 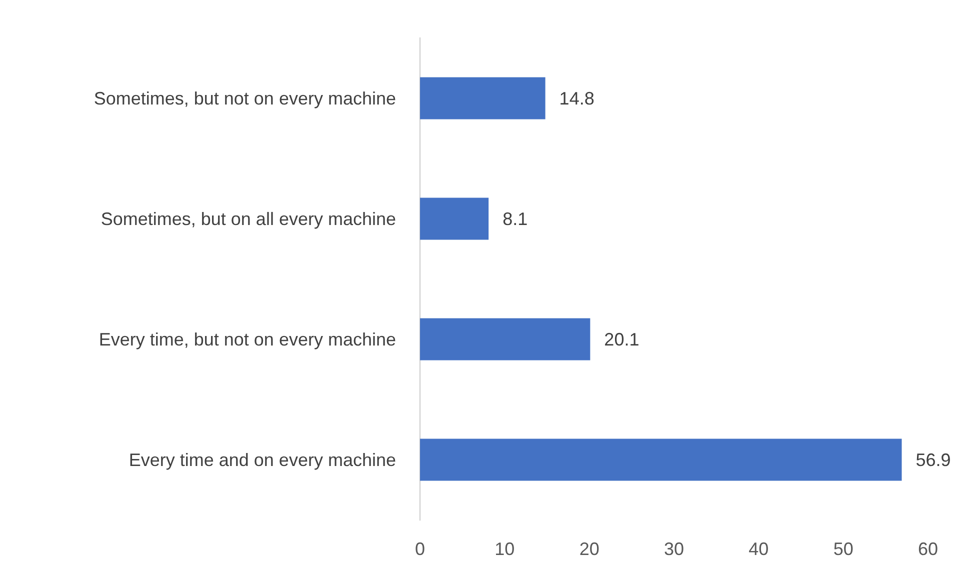 What do you see at coordinates (928, 549) in the screenshot?
I see `x-tick-label: 60` at bounding box center [928, 549].